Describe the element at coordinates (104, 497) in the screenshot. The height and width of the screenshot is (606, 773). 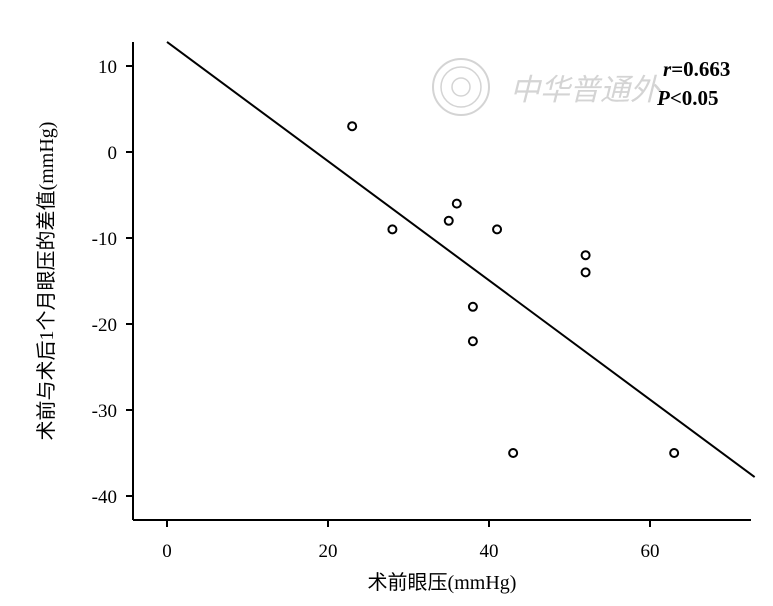
I see `y-tick-label: -40` at that location.